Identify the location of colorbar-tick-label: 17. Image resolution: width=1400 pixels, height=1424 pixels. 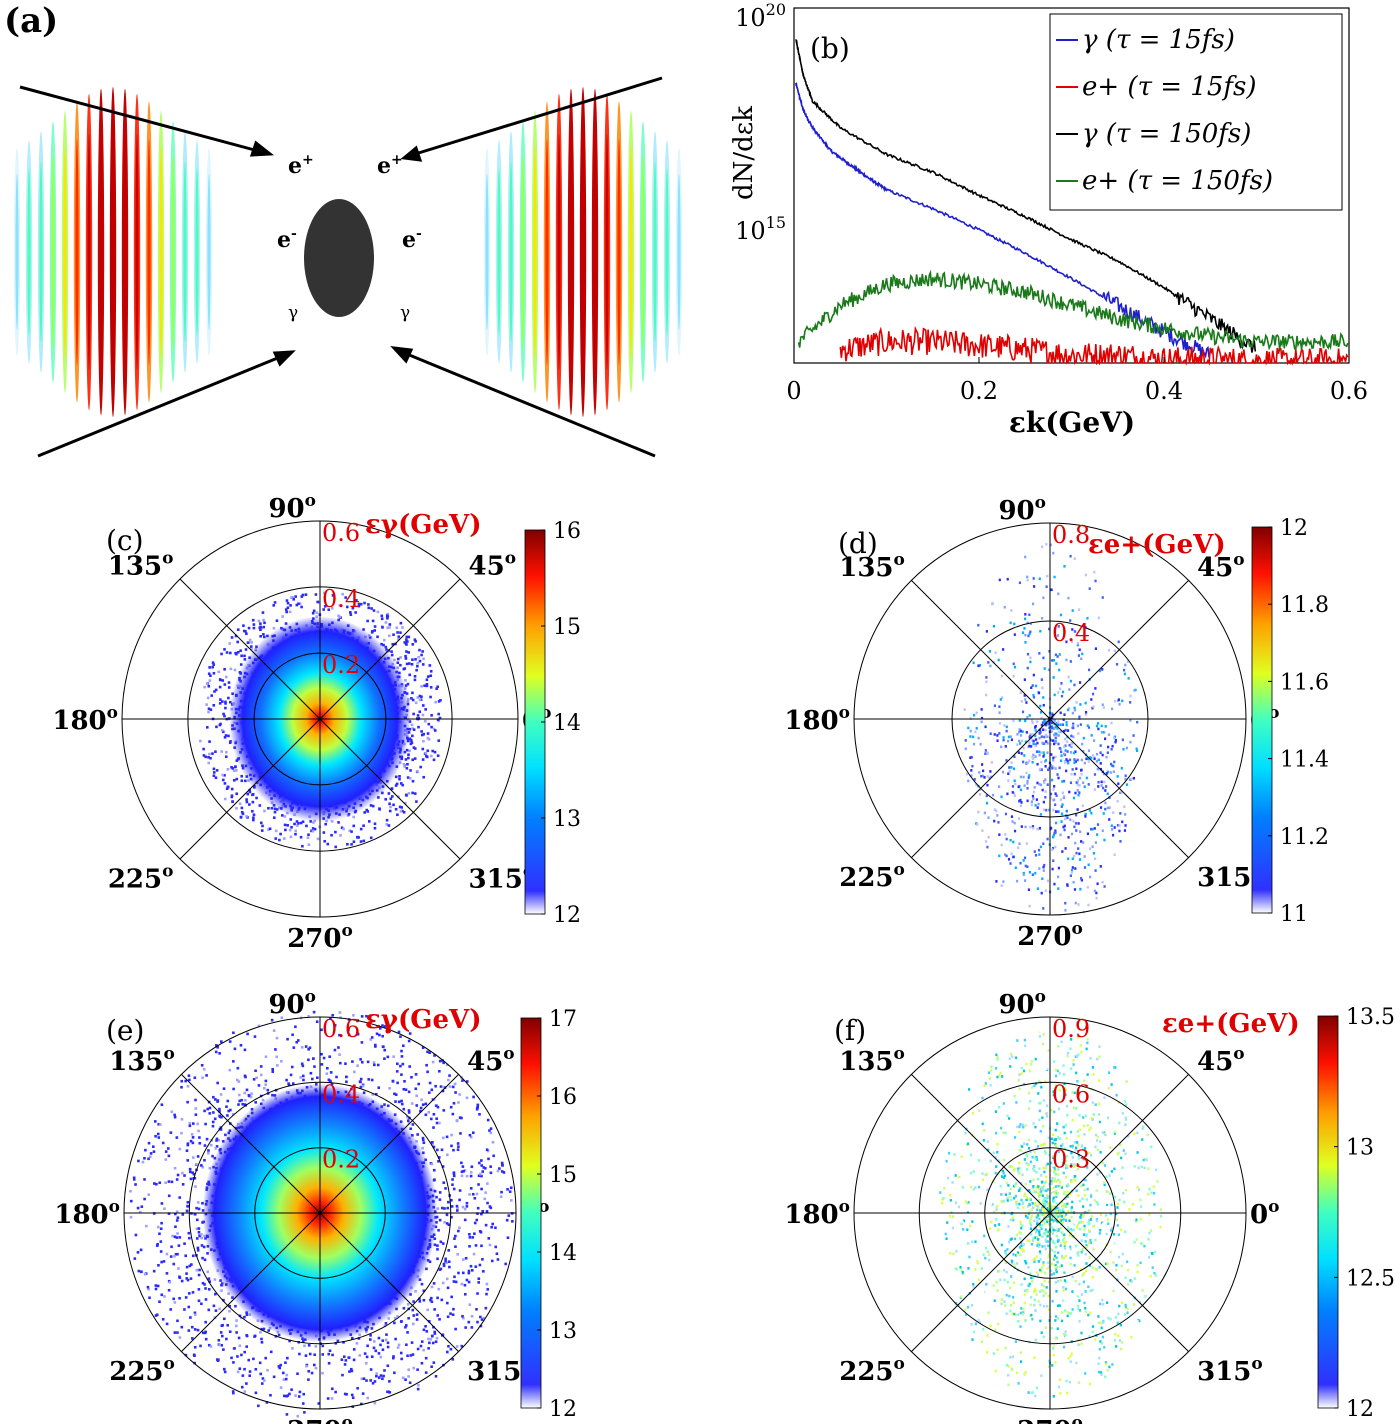
(563, 1019).